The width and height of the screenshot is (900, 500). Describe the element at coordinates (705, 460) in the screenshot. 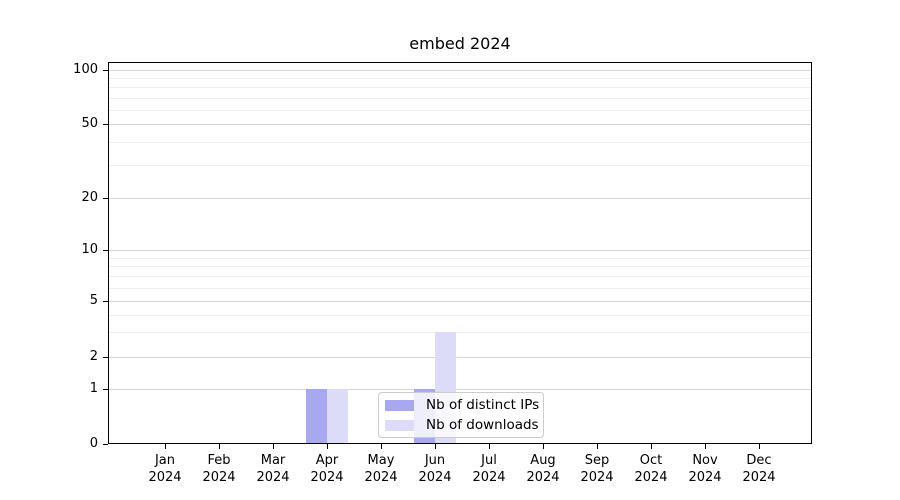

I see `x-tick-month: Nov` at that location.